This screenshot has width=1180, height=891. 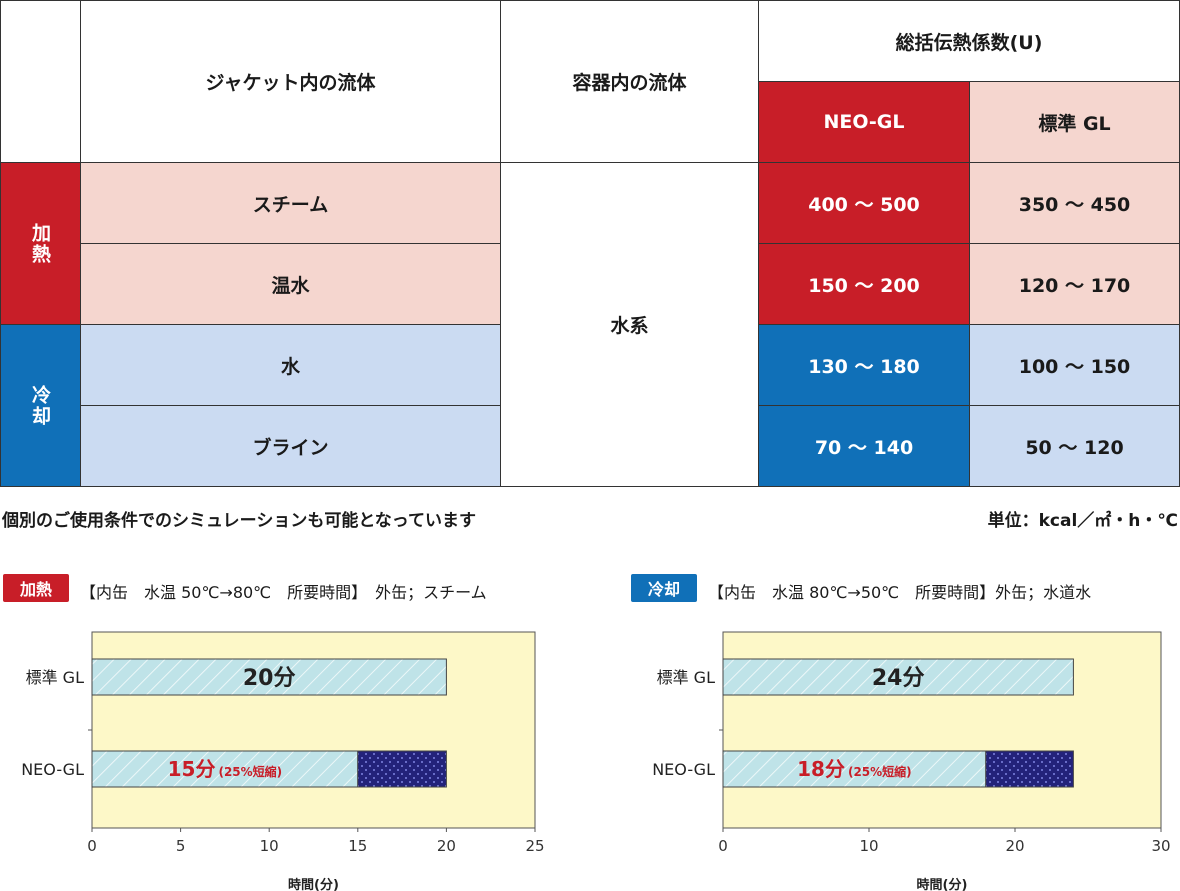 I want to click on row-std-brine: 50 ～ 120, so click(x=1074, y=446).